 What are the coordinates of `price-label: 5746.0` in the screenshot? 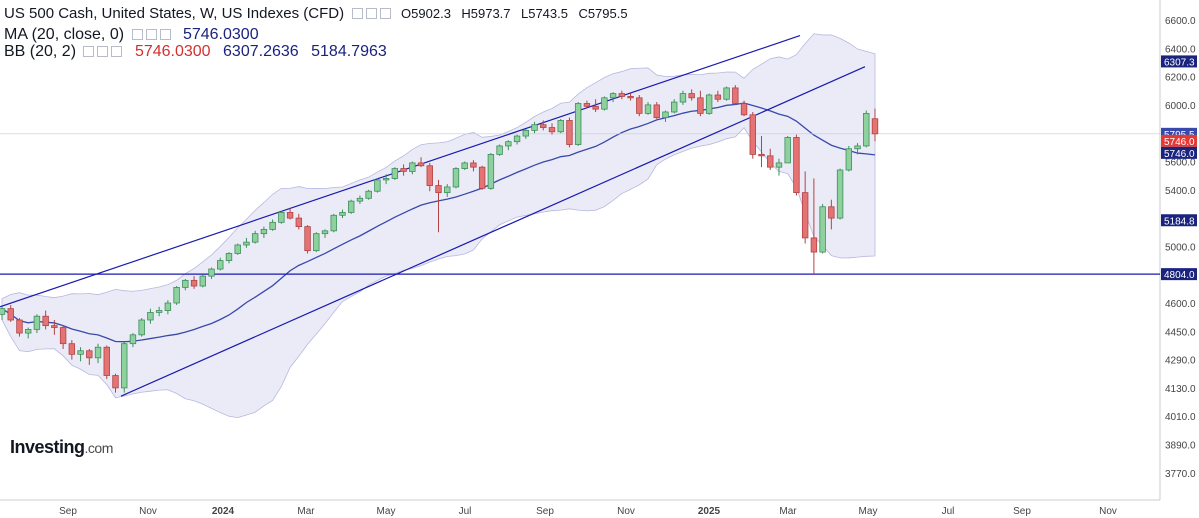 It's located at (1179, 154).